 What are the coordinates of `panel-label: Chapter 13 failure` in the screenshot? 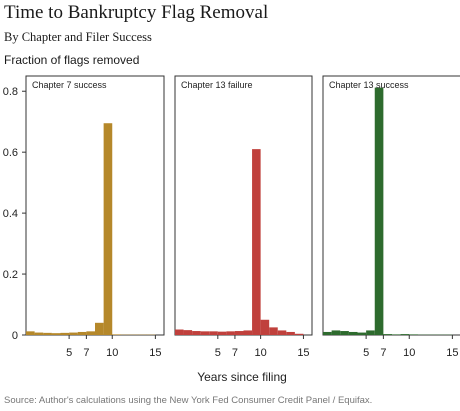 It's located at (217, 85).